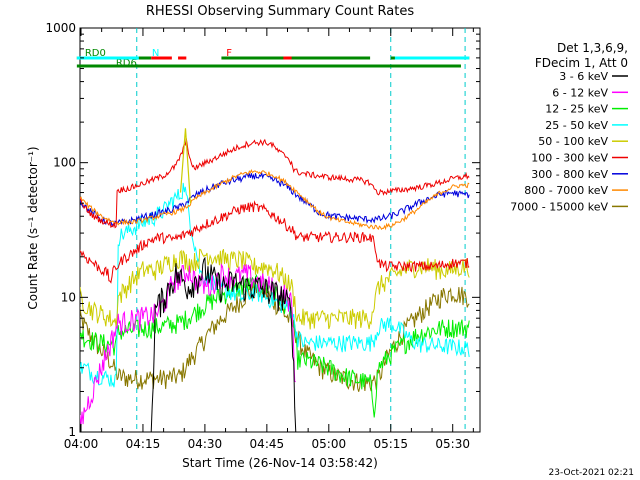 The height and width of the screenshot is (480, 640). I want to click on legend-label: 12 - 25 keV, so click(576, 109).